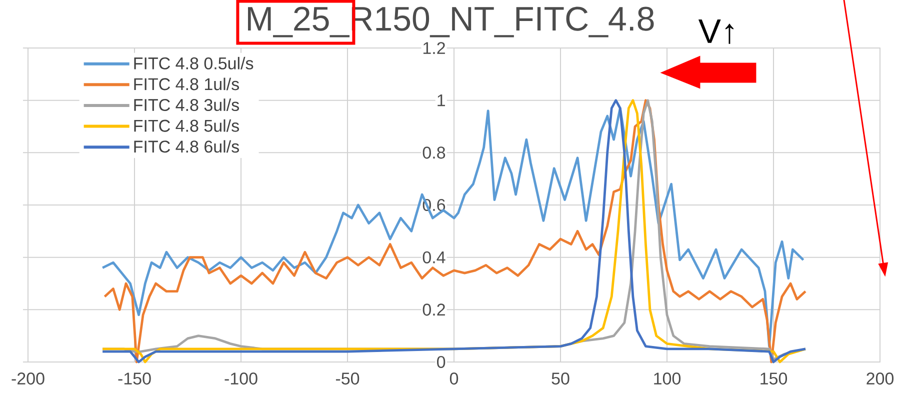  What do you see at coordinates (716, 31) in the screenshot?
I see `text: V↑` at bounding box center [716, 31].